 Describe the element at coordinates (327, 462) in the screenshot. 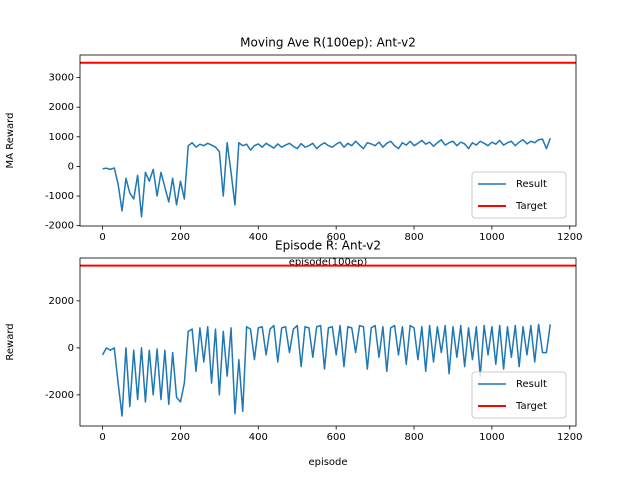

I see `x-axis-label: episode` at that location.